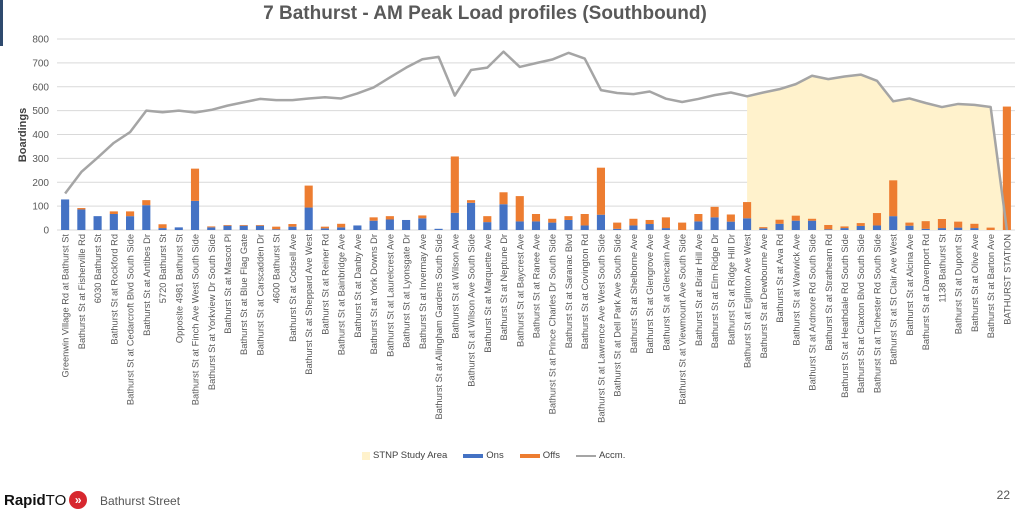 The width and height of the screenshot is (1024, 512). Describe the element at coordinates (374, 294) in the screenshot. I see `x-tick-label: Bathurst St at York Downs Dr` at that location.